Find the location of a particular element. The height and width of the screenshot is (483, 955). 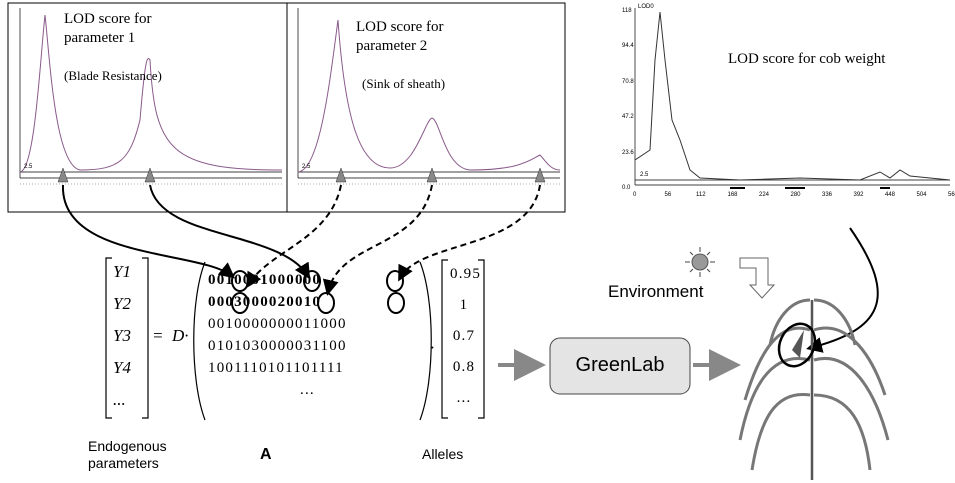

y-tick-label: 70.8 is located at coordinates (628, 81).